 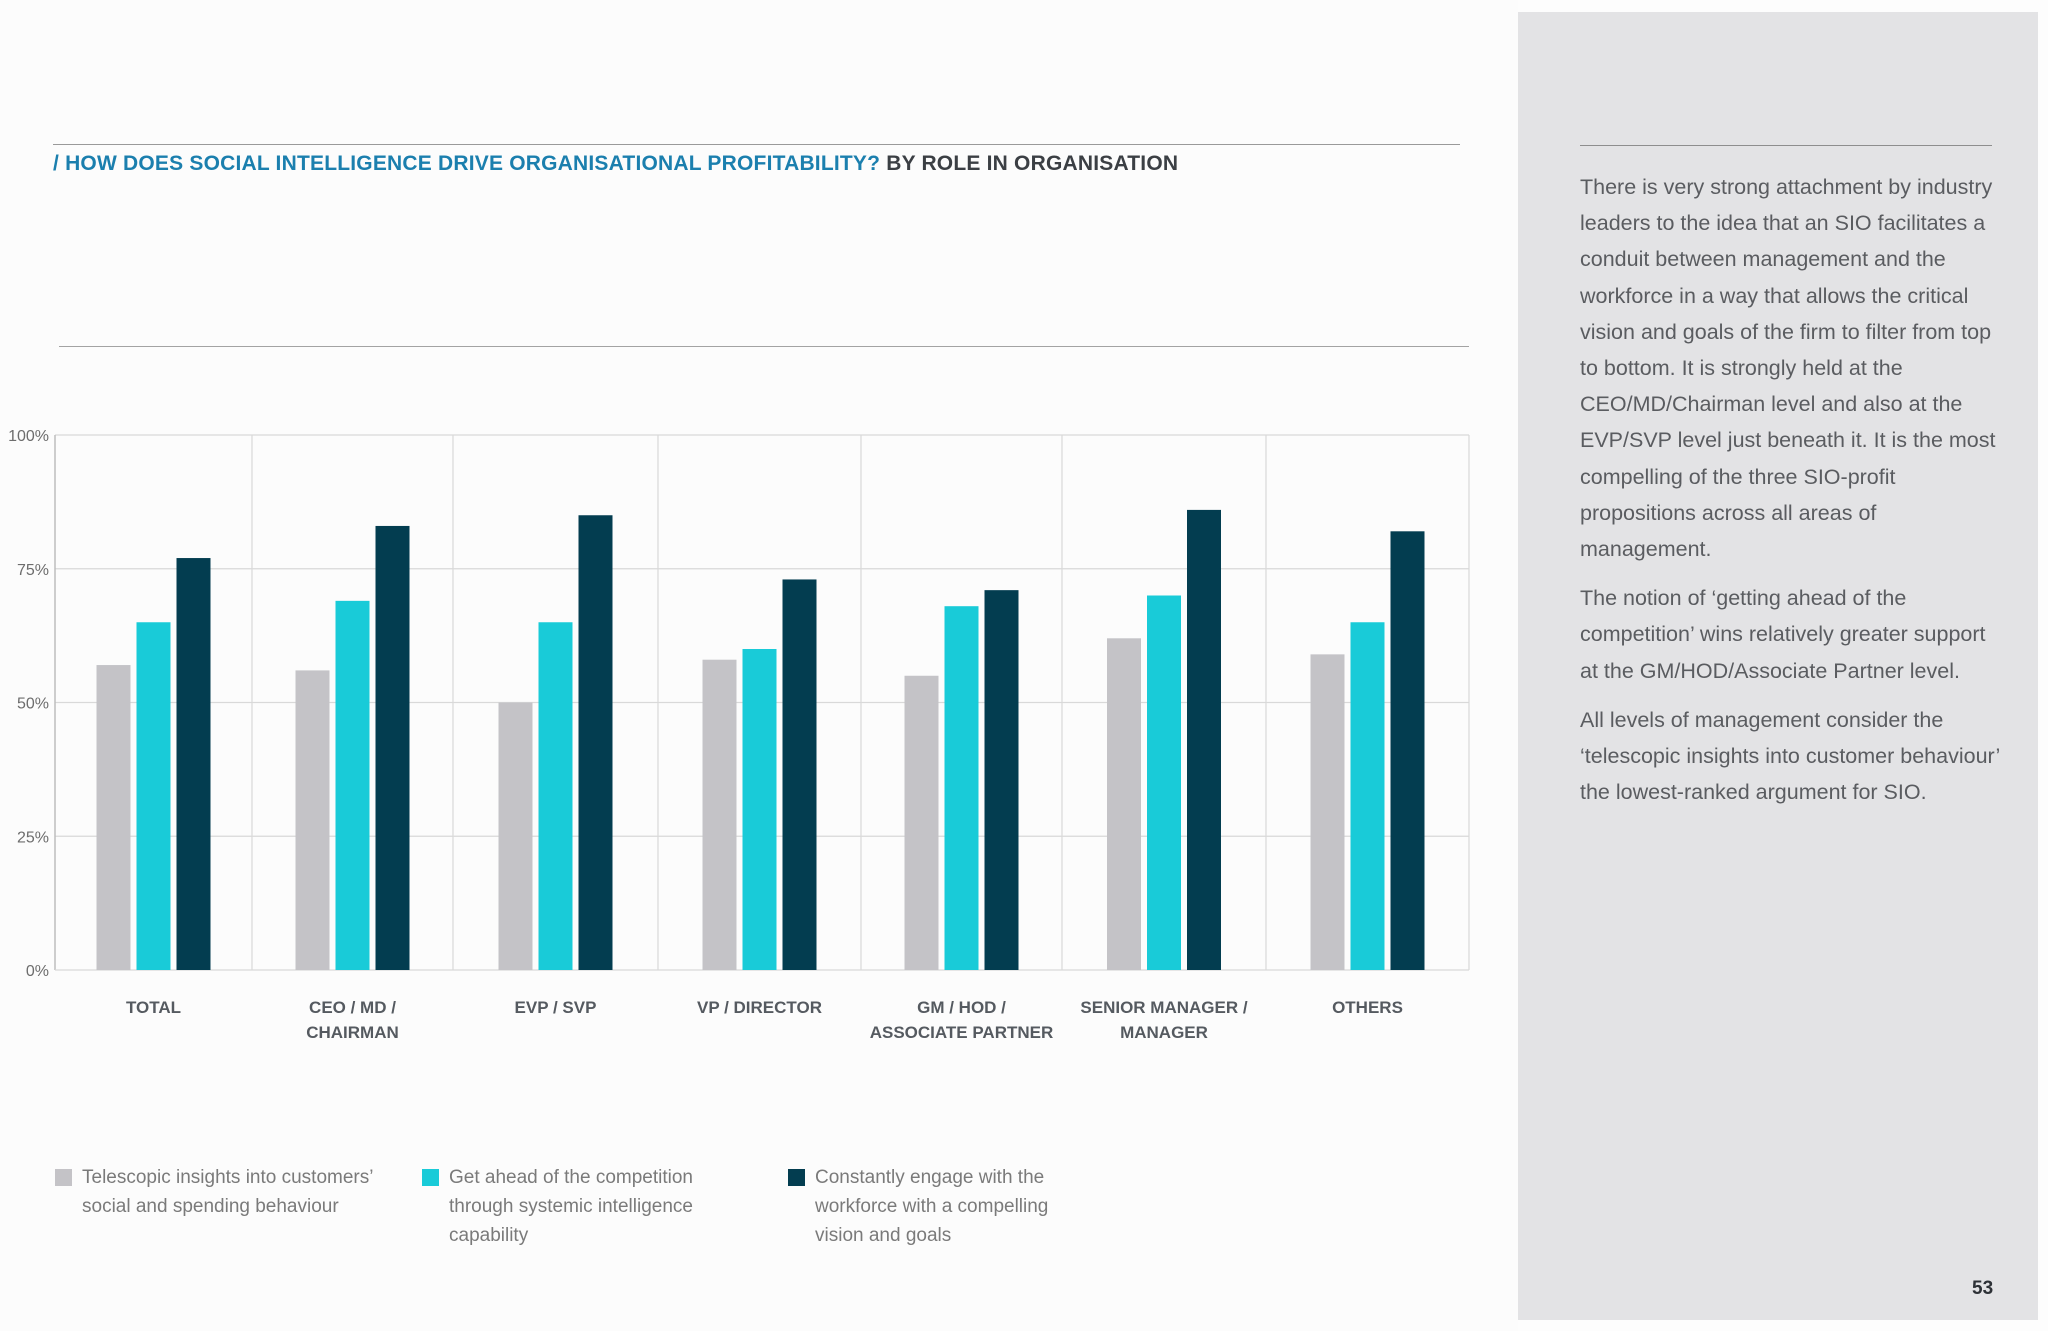 I want to click on y-tick-label: 50%, so click(x=33, y=704).